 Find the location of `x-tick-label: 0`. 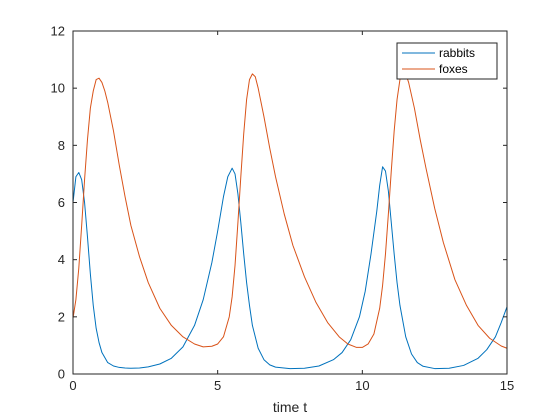

x-tick-label: 0 is located at coordinates (72, 385).